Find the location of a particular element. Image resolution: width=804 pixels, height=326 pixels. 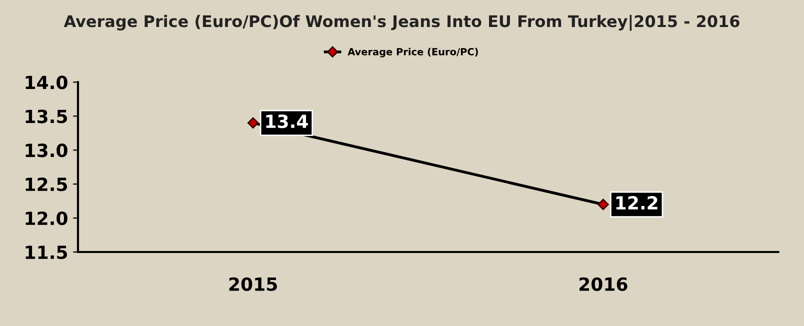

text: 13.0 is located at coordinates (47, 151).